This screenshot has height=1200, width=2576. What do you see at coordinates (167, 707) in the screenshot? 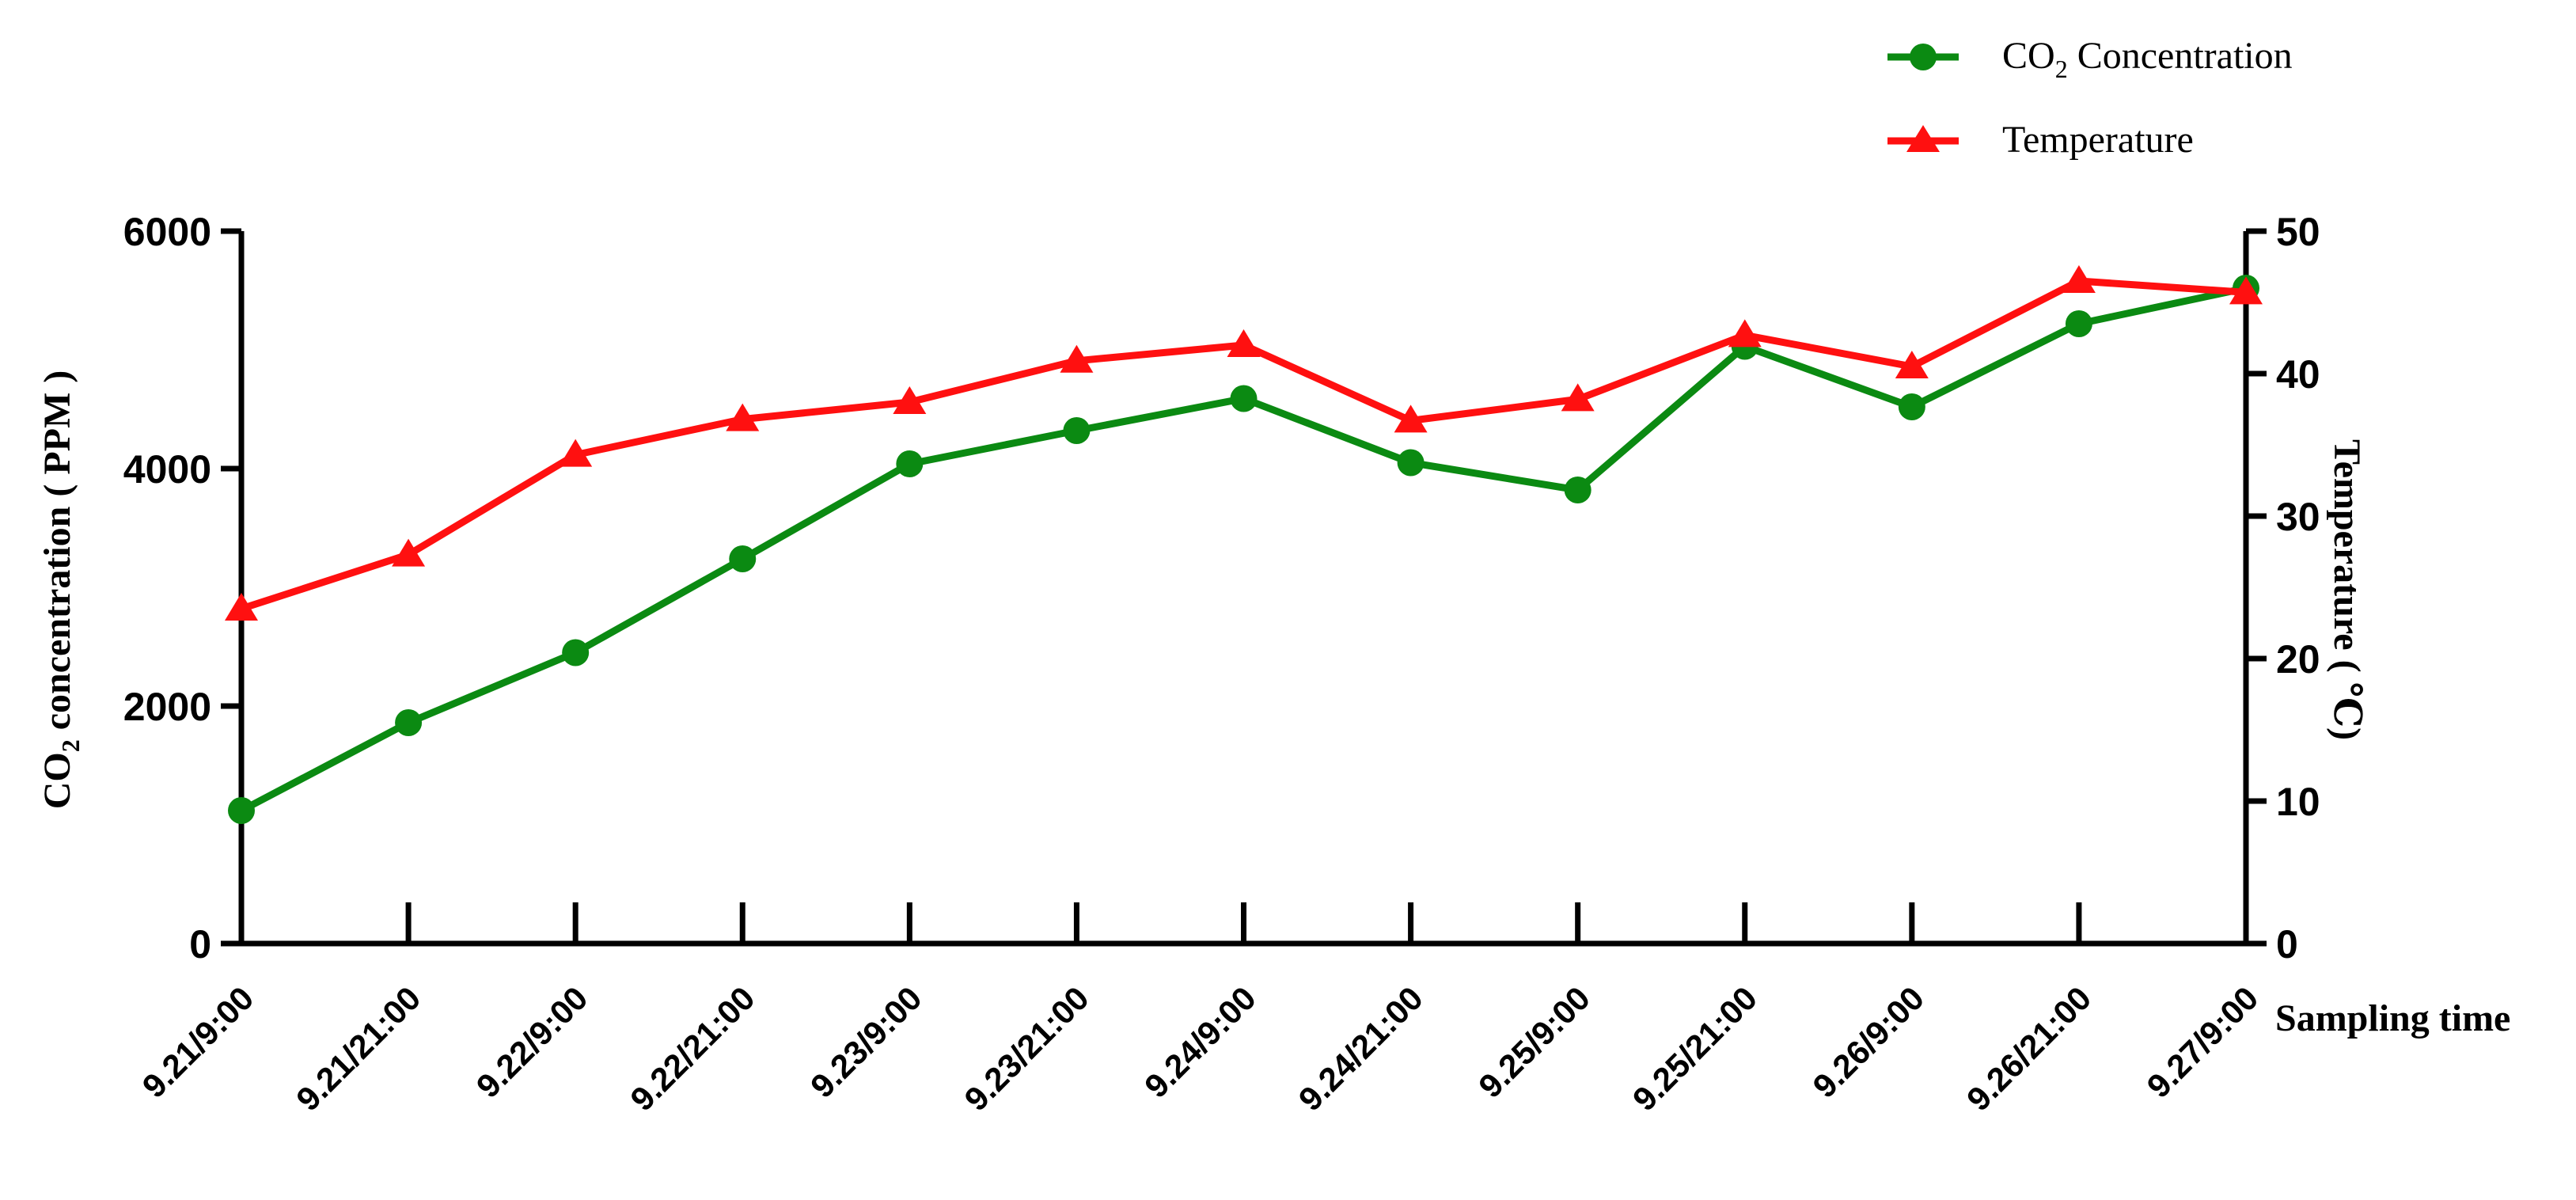
I see `y-left-tick-label: 2000` at bounding box center [167, 707].